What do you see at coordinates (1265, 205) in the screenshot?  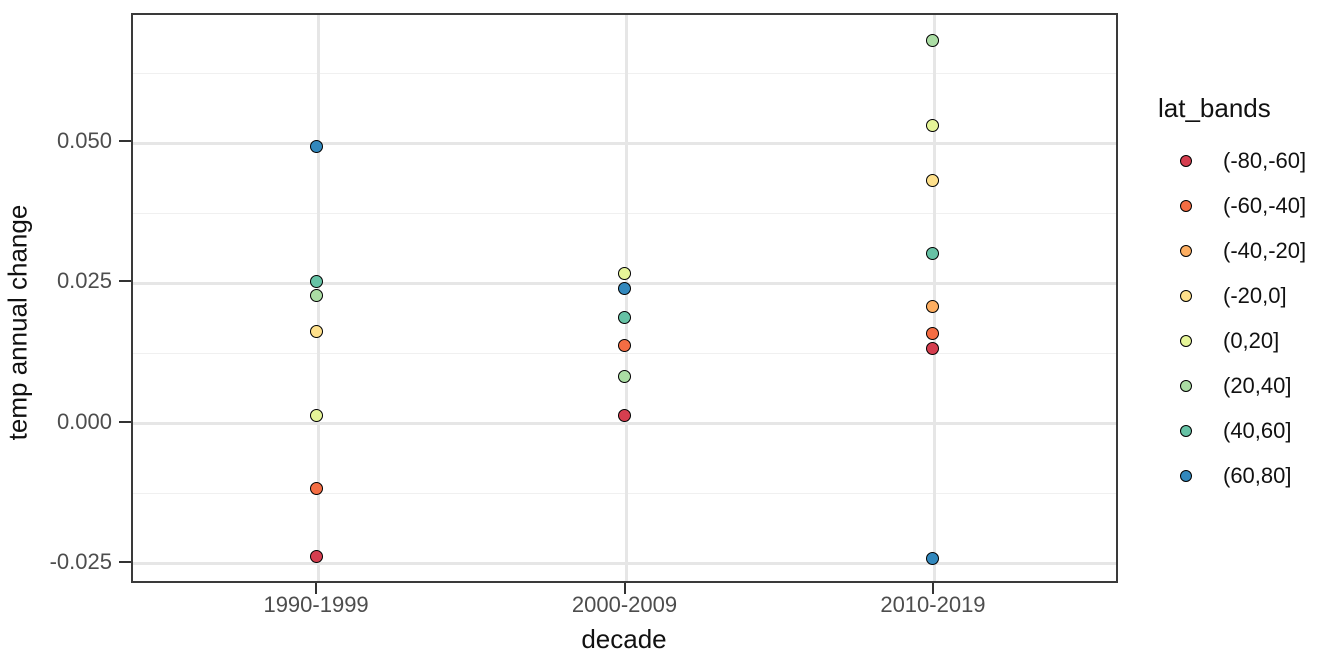 I see `legend-item-label: (-60,-40]` at bounding box center [1265, 205].